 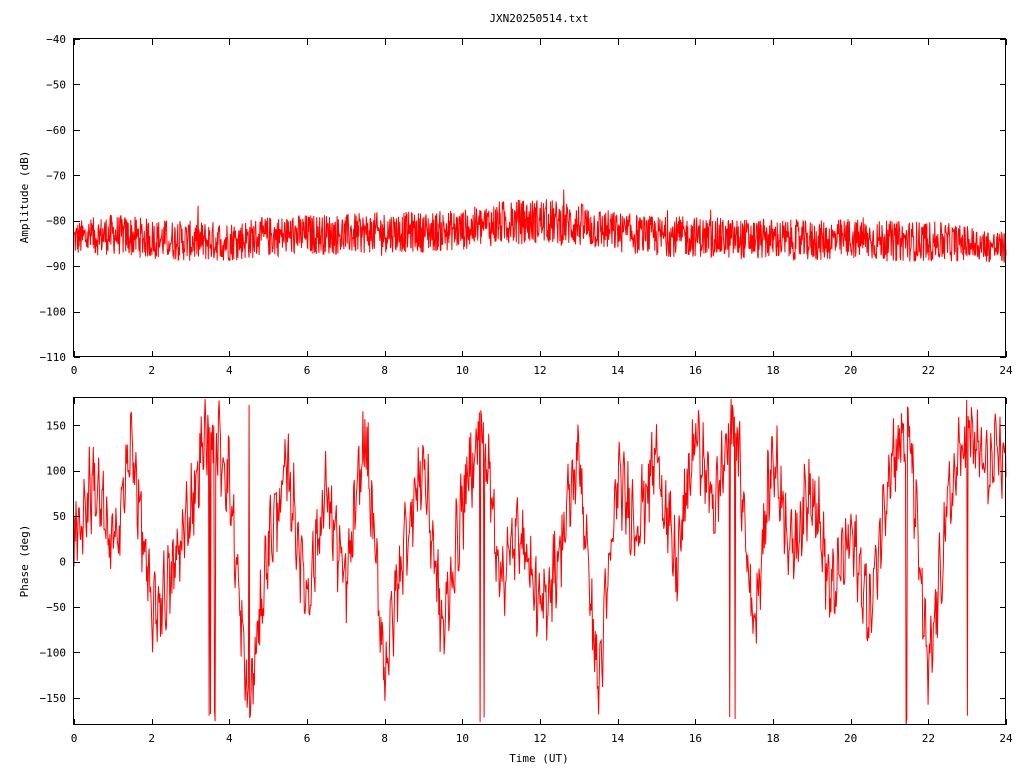 What do you see at coordinates (56, 607) in the screenshot?
I see `phase-y-tick-label: −50` at bounding box center [56, 607].